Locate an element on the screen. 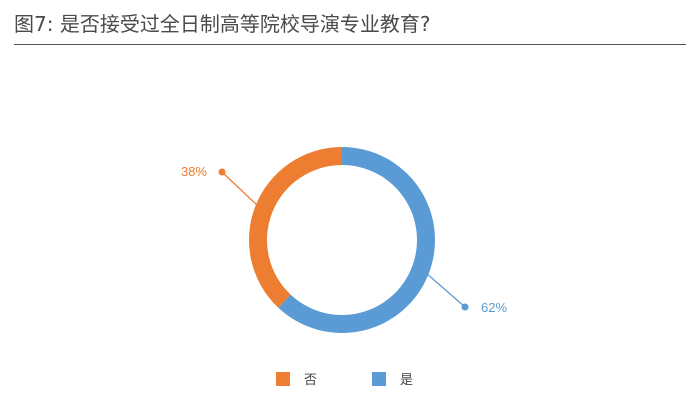 Image resolution: width=700 pixels, height=404 pixels. leader-dot-yes is located at coordinates (465, 307).